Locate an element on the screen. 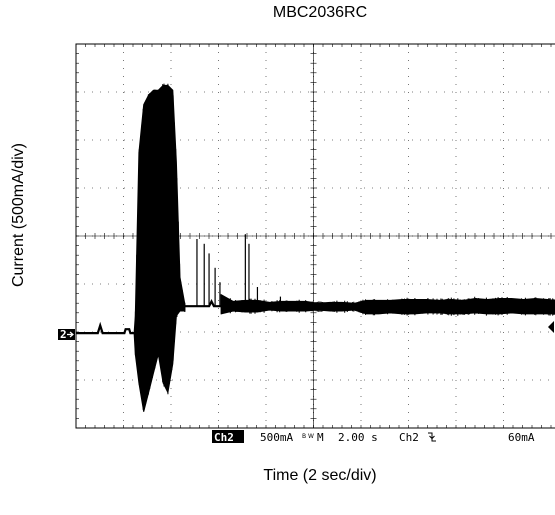 The height and width of the screenshot is (515, 555). trace-noise is located at coordinates (159, 246).